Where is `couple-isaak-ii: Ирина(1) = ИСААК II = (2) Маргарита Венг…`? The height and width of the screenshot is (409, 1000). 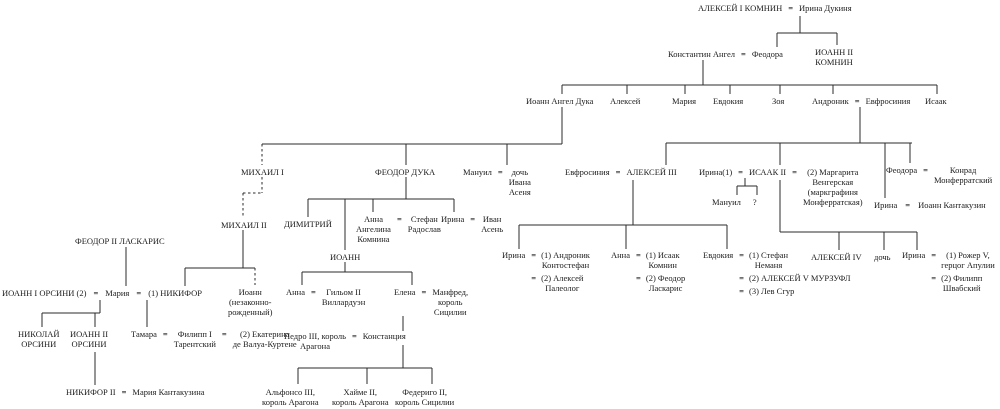
couple-isaak-ii: Ирина(1) = ИСААК II = (2) Маргарита Венг… is located at coordinates (781, 187).